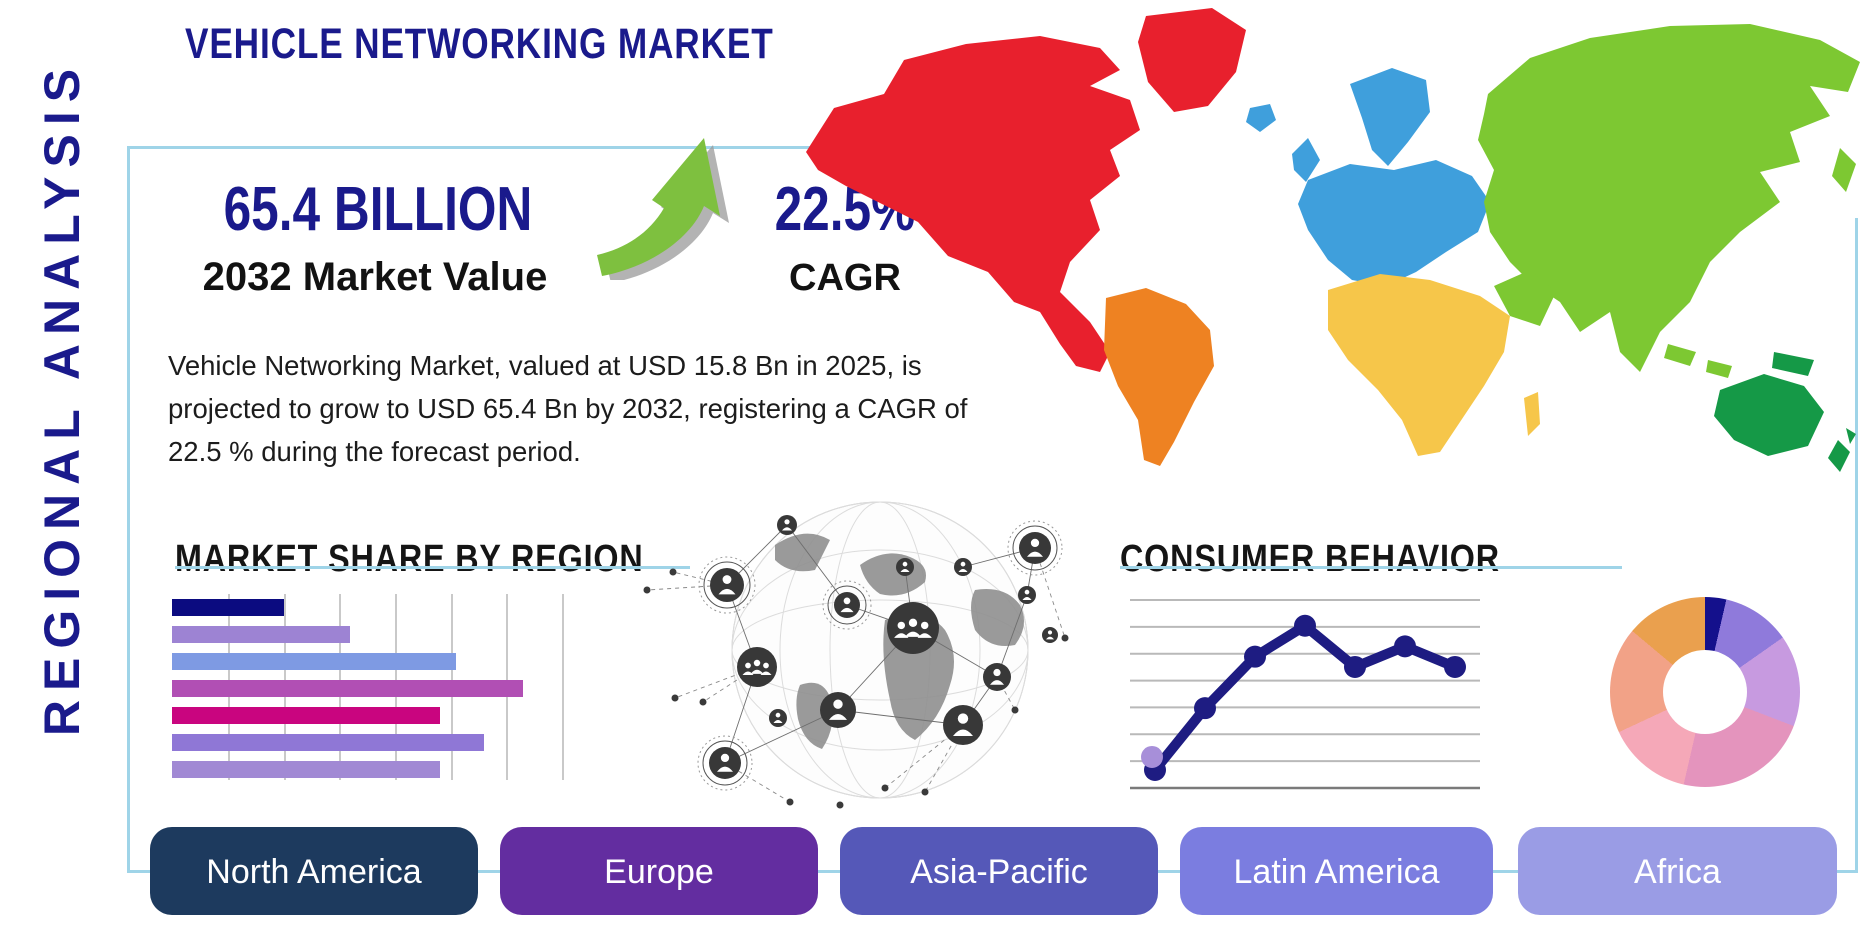 The height and width of the screenshot is (938, 1875). What do you see at coordinates (62, 398) in the screenshot?
I see `side-label-regional-analysis: REGIONAL ANALYSIS` at bounding box center [62, 398].